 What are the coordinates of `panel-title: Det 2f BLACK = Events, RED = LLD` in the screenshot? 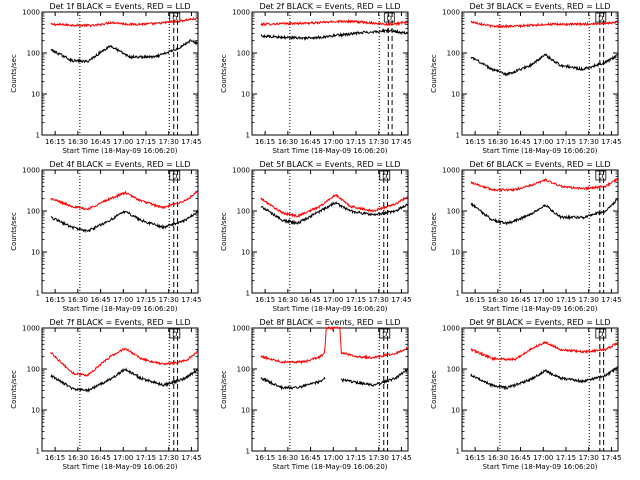 It's located at (329, 6).